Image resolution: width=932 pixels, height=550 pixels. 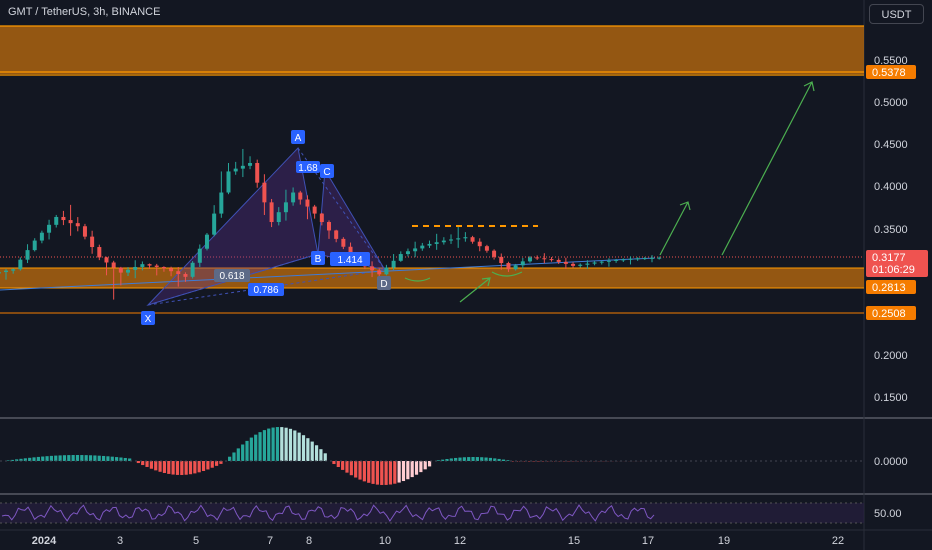 What do you see at coordinates (432, 50) in the screenshot?
I see `resistance-zone` at bounding box center [432, 50].